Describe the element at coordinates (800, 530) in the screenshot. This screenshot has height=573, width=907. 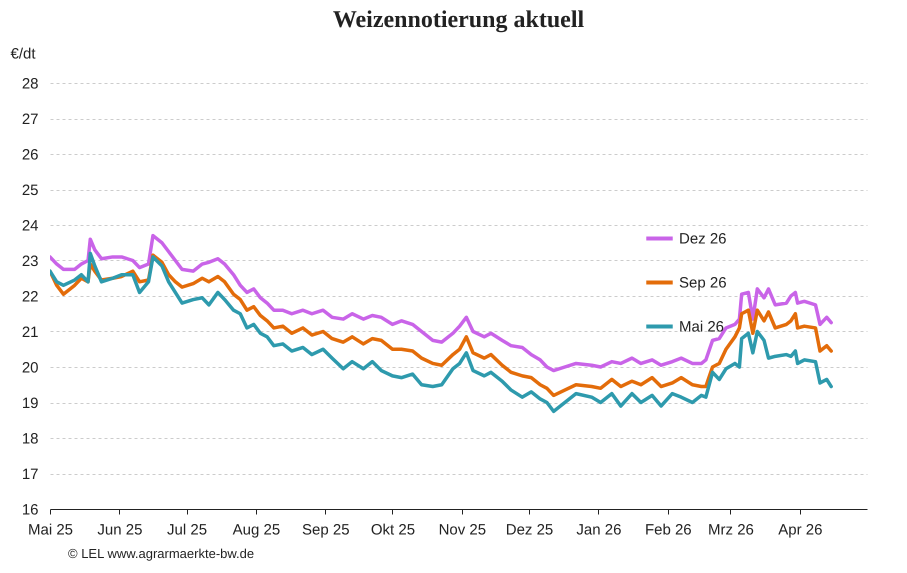
I see `x-tick-label: Apr 26` at that location.